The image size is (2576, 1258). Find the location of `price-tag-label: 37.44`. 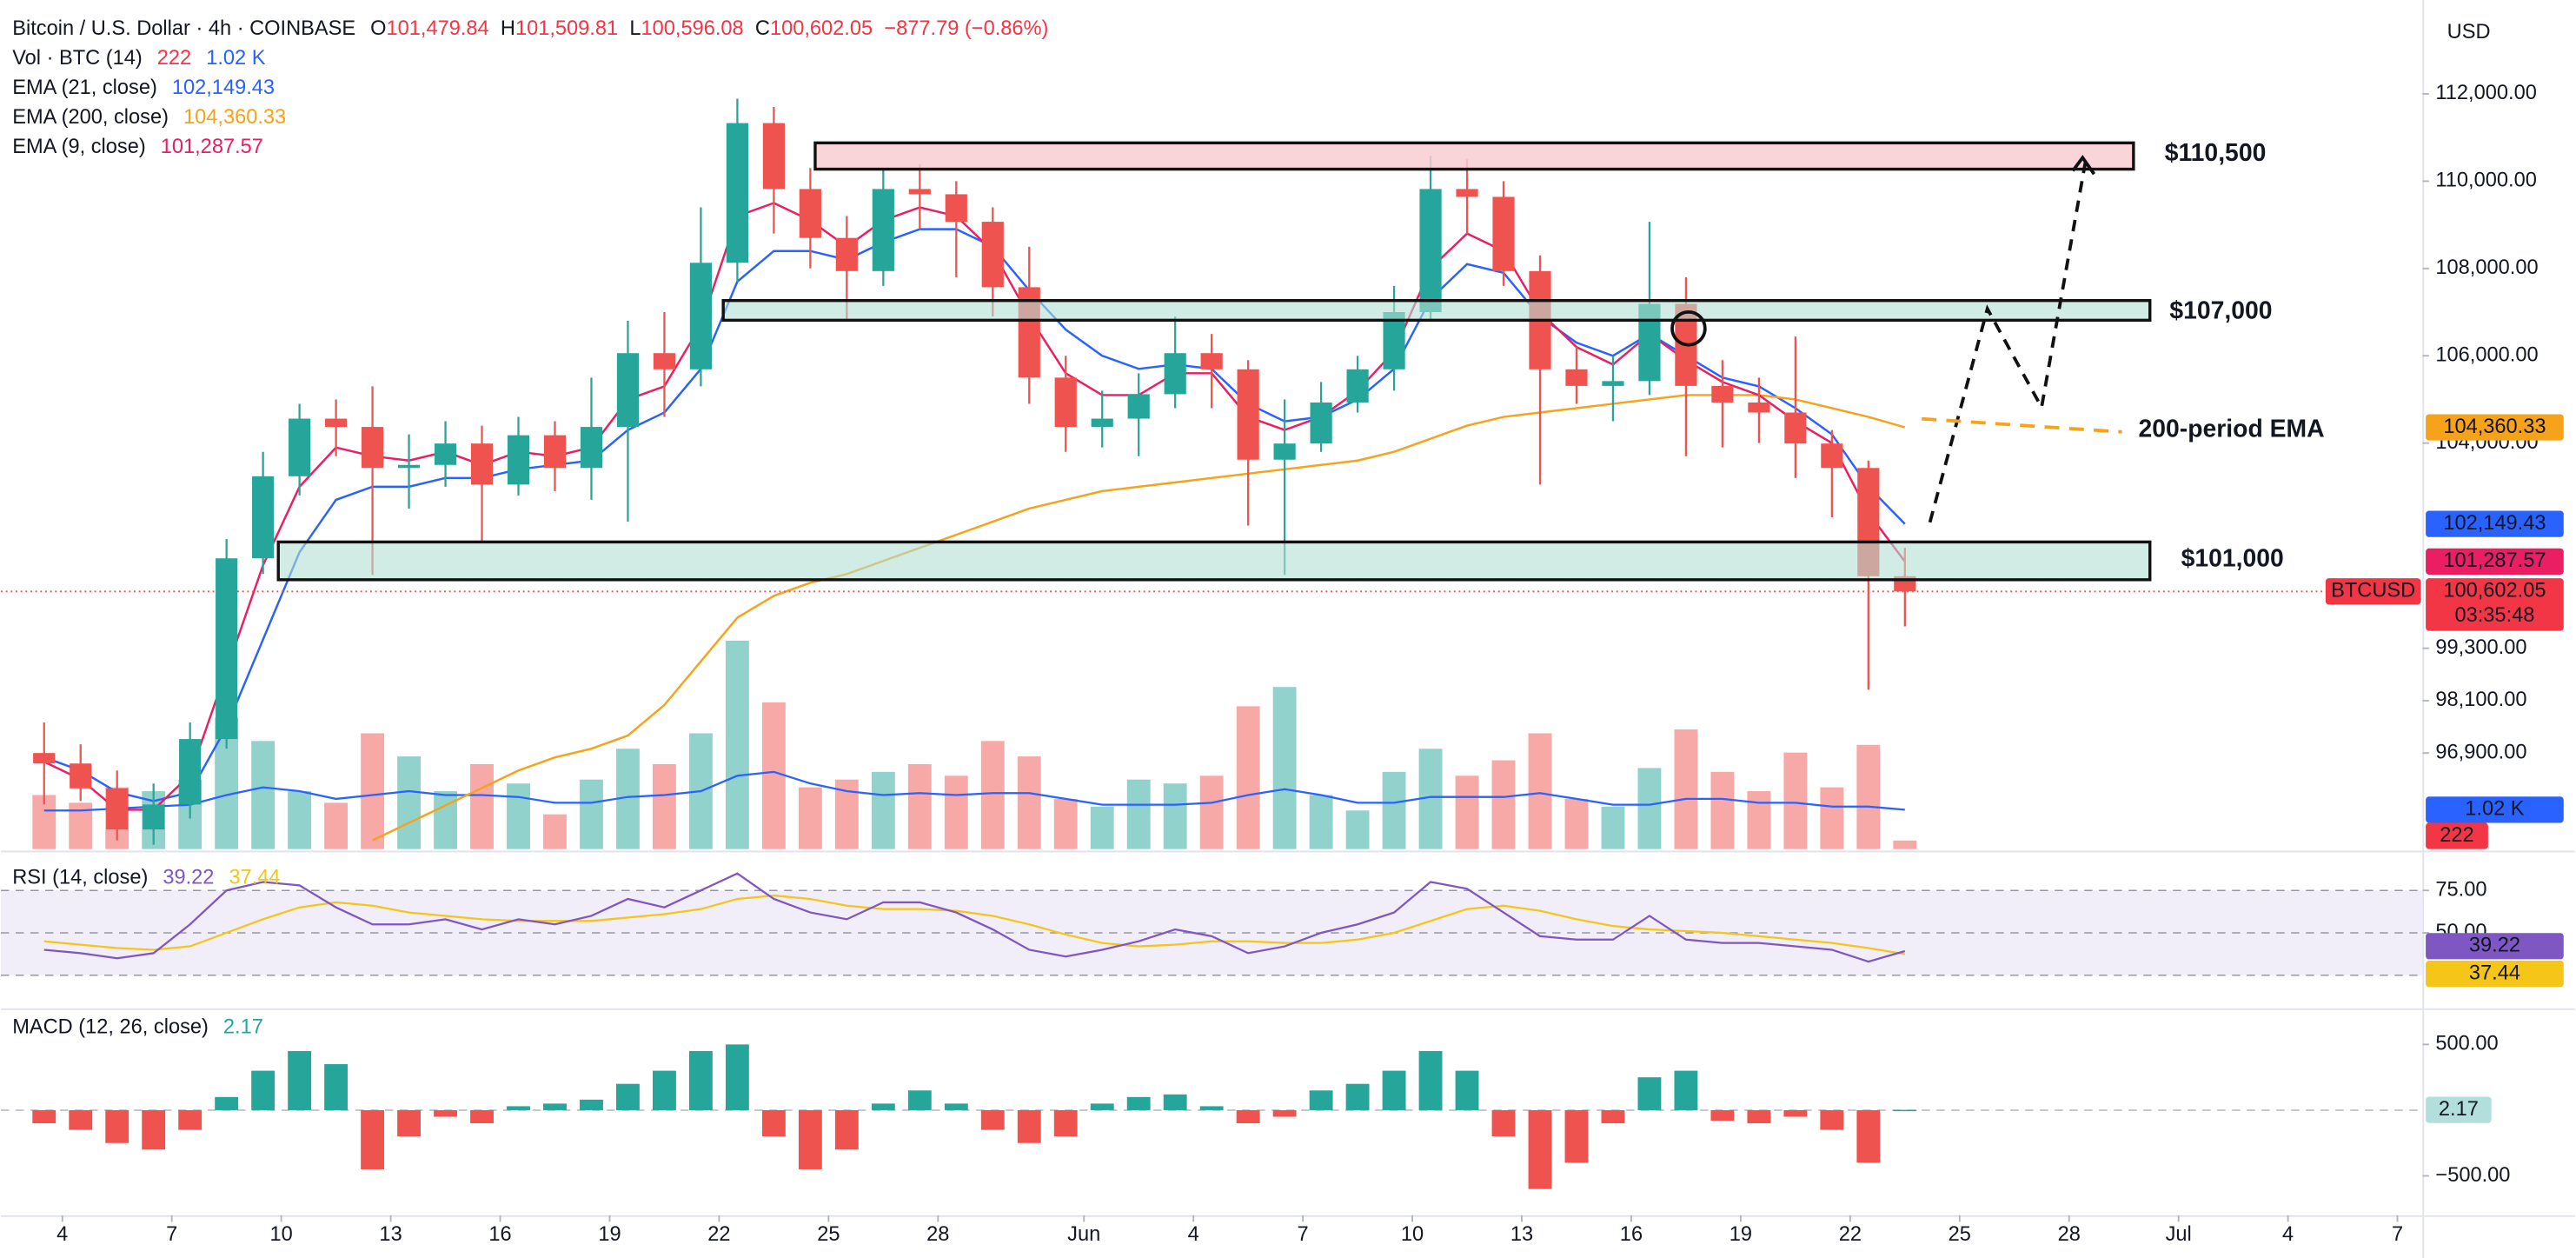

price-tag-label: 37.44 is located at coordinates (2494, 973).